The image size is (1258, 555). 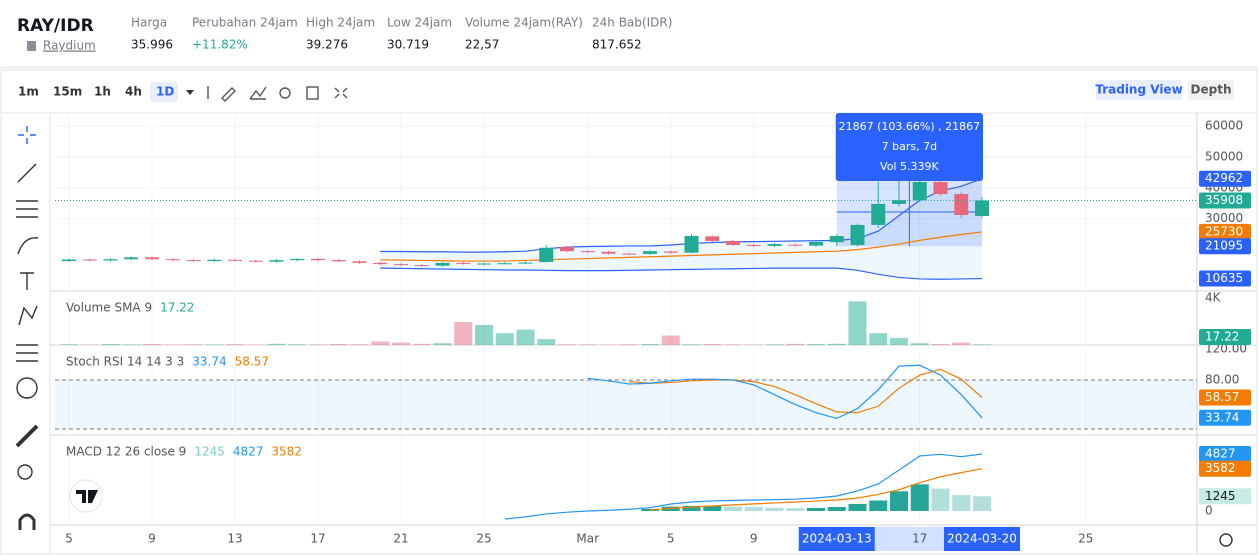 What do you see at coordinates (69, 46) in the screenshot?
I see `source-link: Raydium` at bounding box center [69, 46].